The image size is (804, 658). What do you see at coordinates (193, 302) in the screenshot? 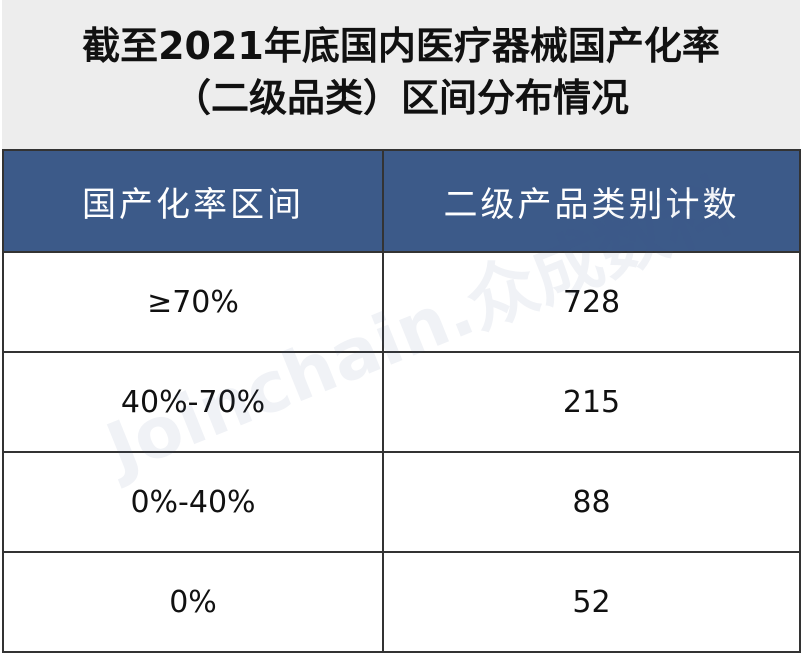
I see `range-cell: ≥70%` at bounding box center [193, 302].